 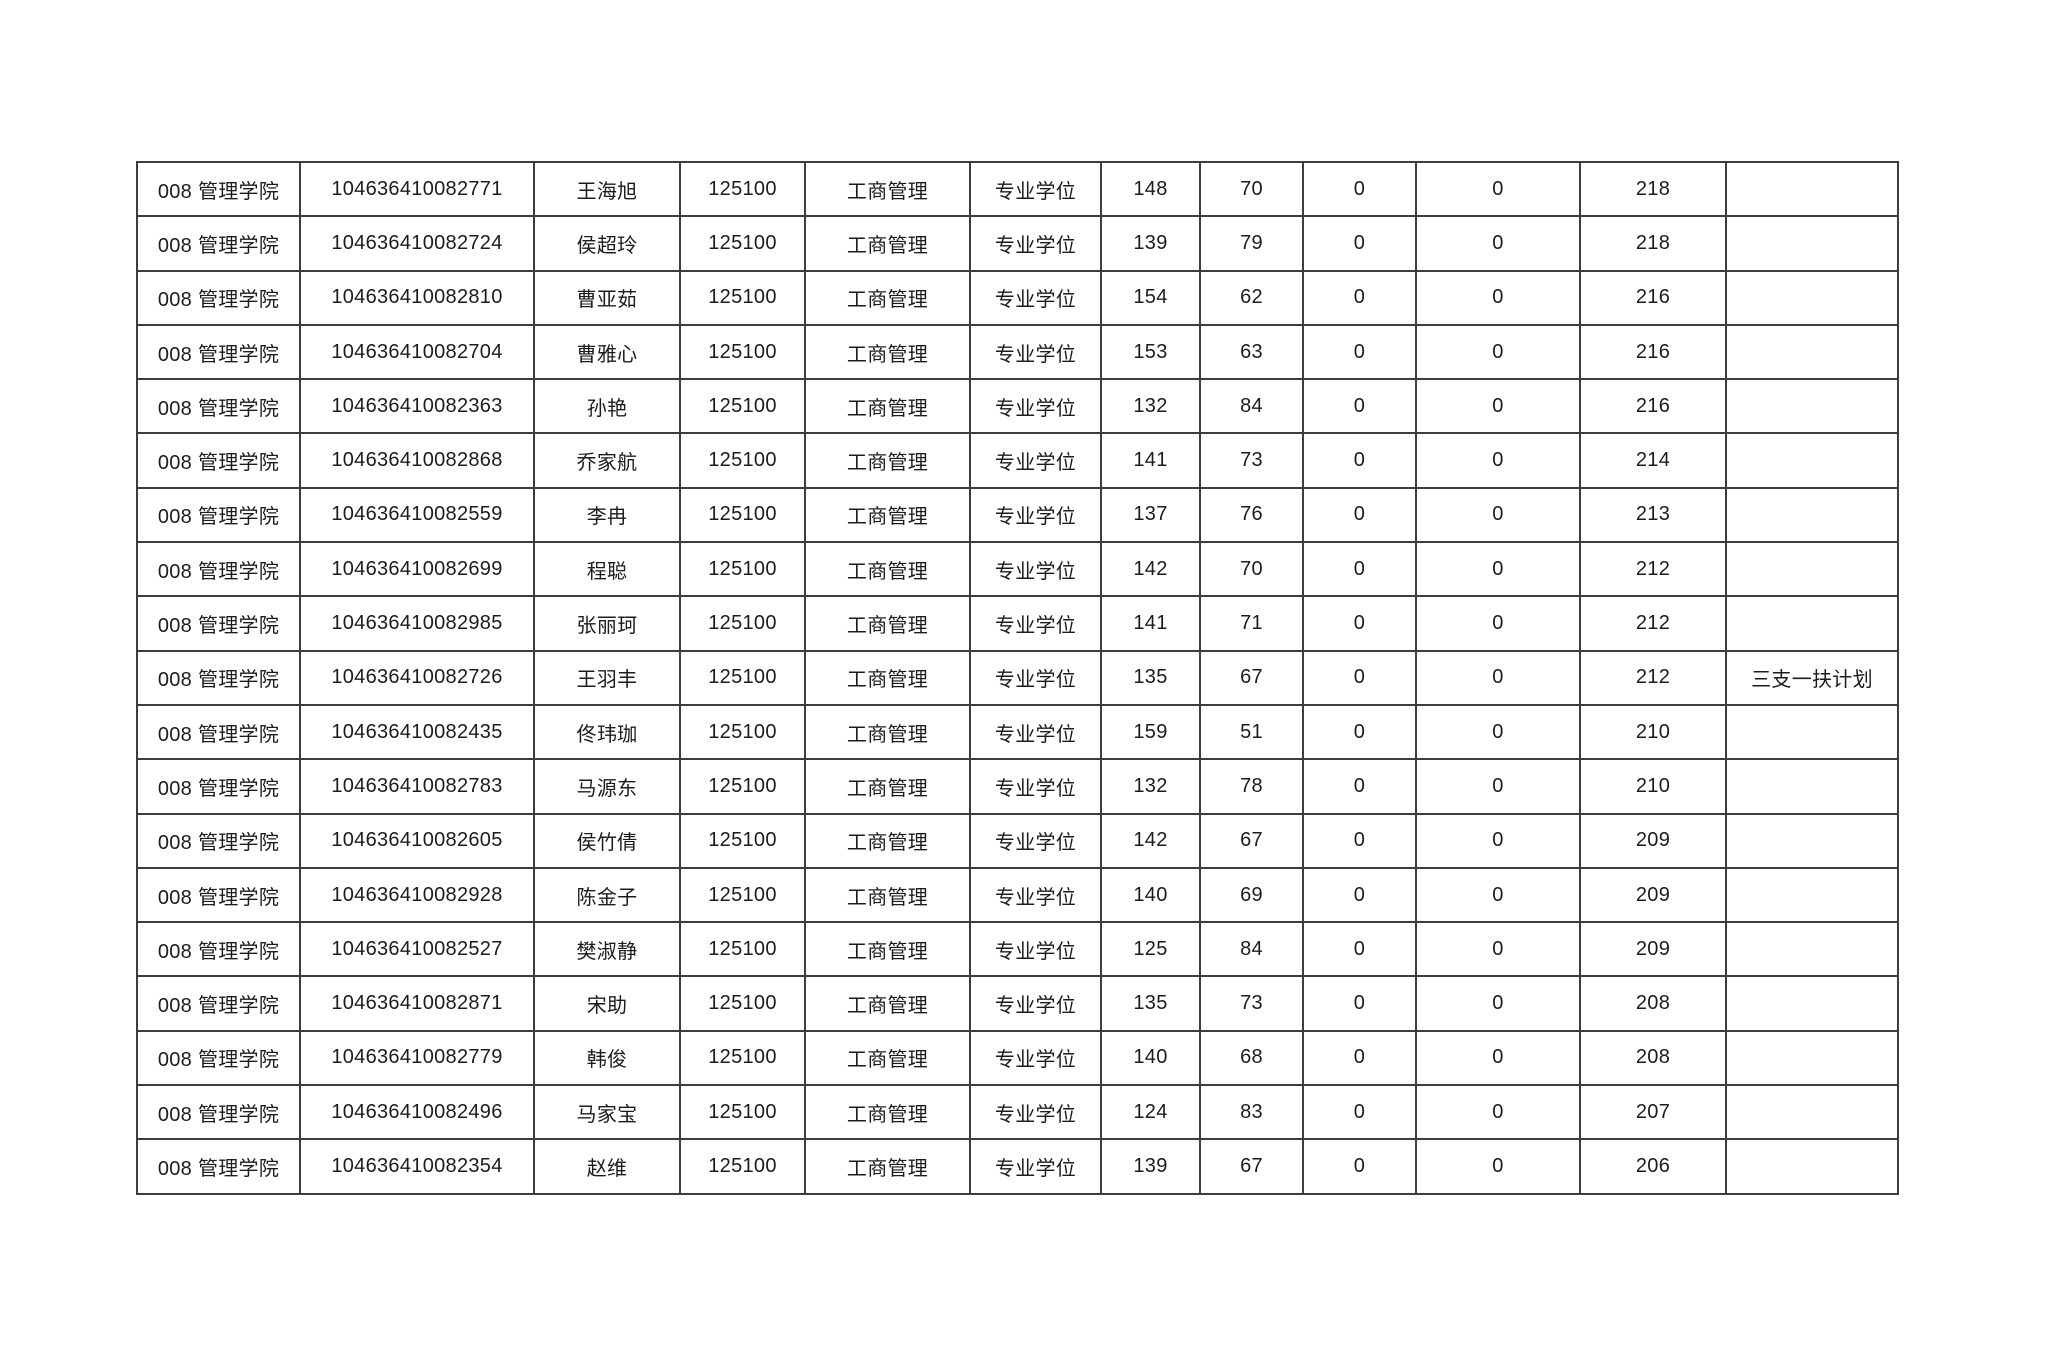 I want to click on candidate-id-cell: 104636410082605, so click(x=417, y=840).